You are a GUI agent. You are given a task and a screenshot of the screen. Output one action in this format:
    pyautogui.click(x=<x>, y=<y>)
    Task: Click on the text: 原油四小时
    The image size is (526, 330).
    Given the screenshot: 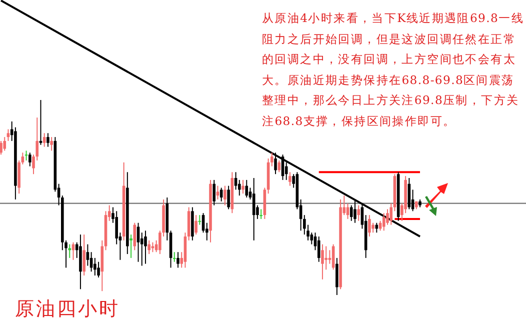 What is the action you would take?
    pyautogui.click(x=67, y=309)
    